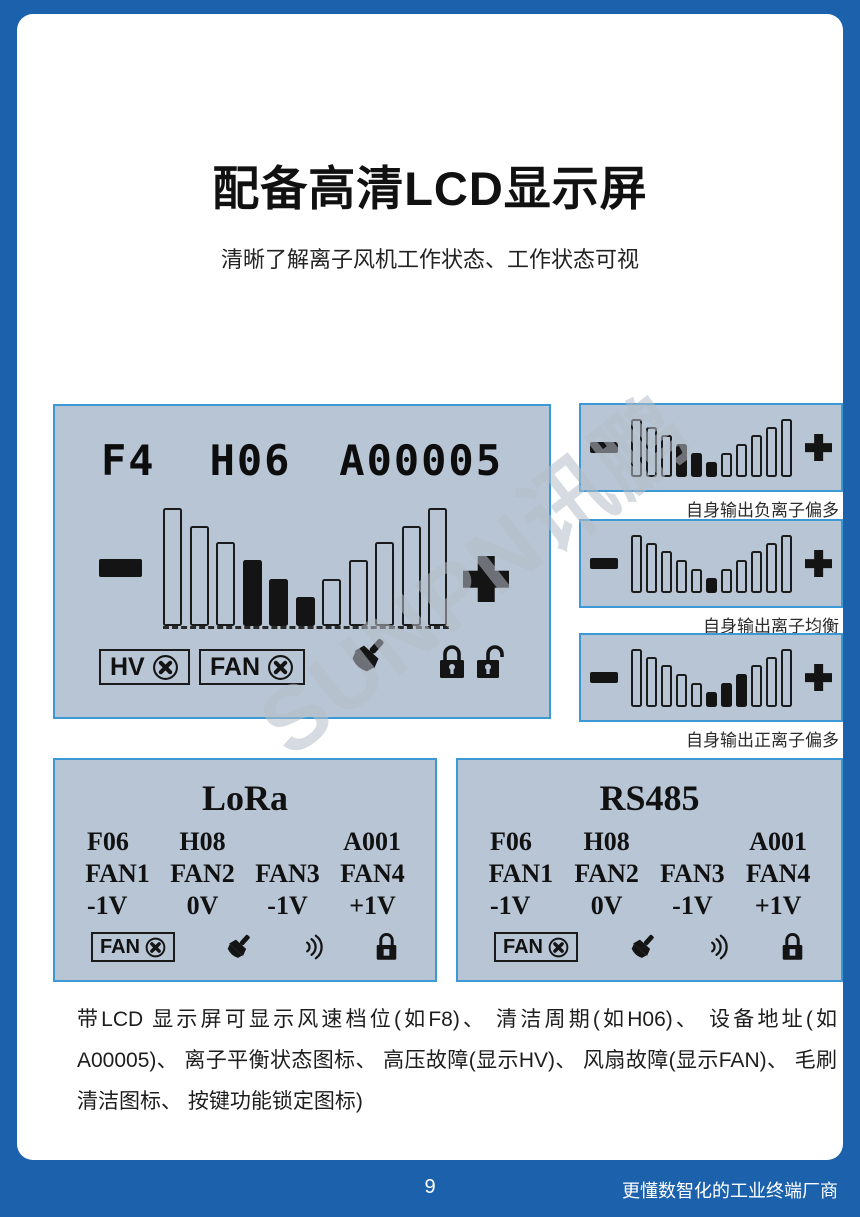  Describe the element at coordinates (314, 947) in the screenshot. I see `signal-icon` at that location.